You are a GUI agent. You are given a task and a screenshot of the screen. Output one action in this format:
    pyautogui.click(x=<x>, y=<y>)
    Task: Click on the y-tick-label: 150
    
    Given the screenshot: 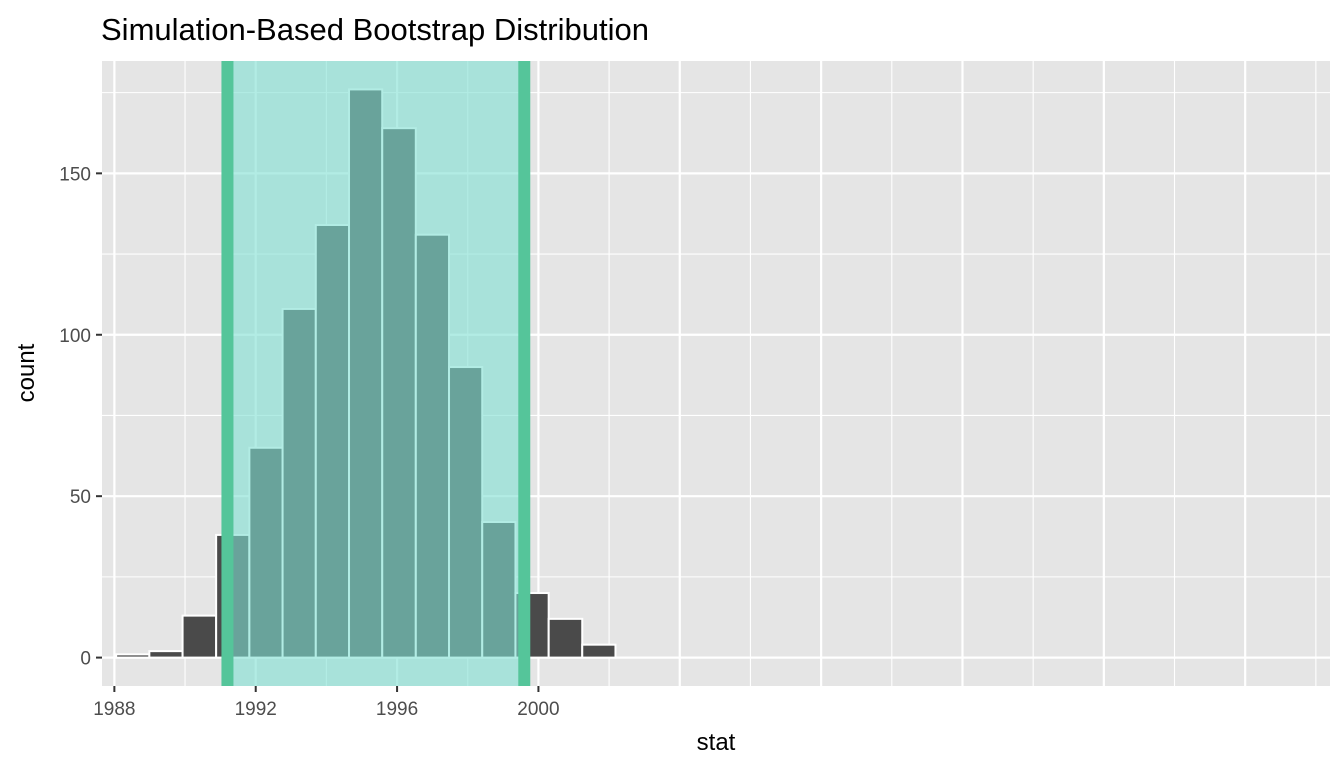 What is the action you would take?
    pyautogui.click(x=75, y=174)
    